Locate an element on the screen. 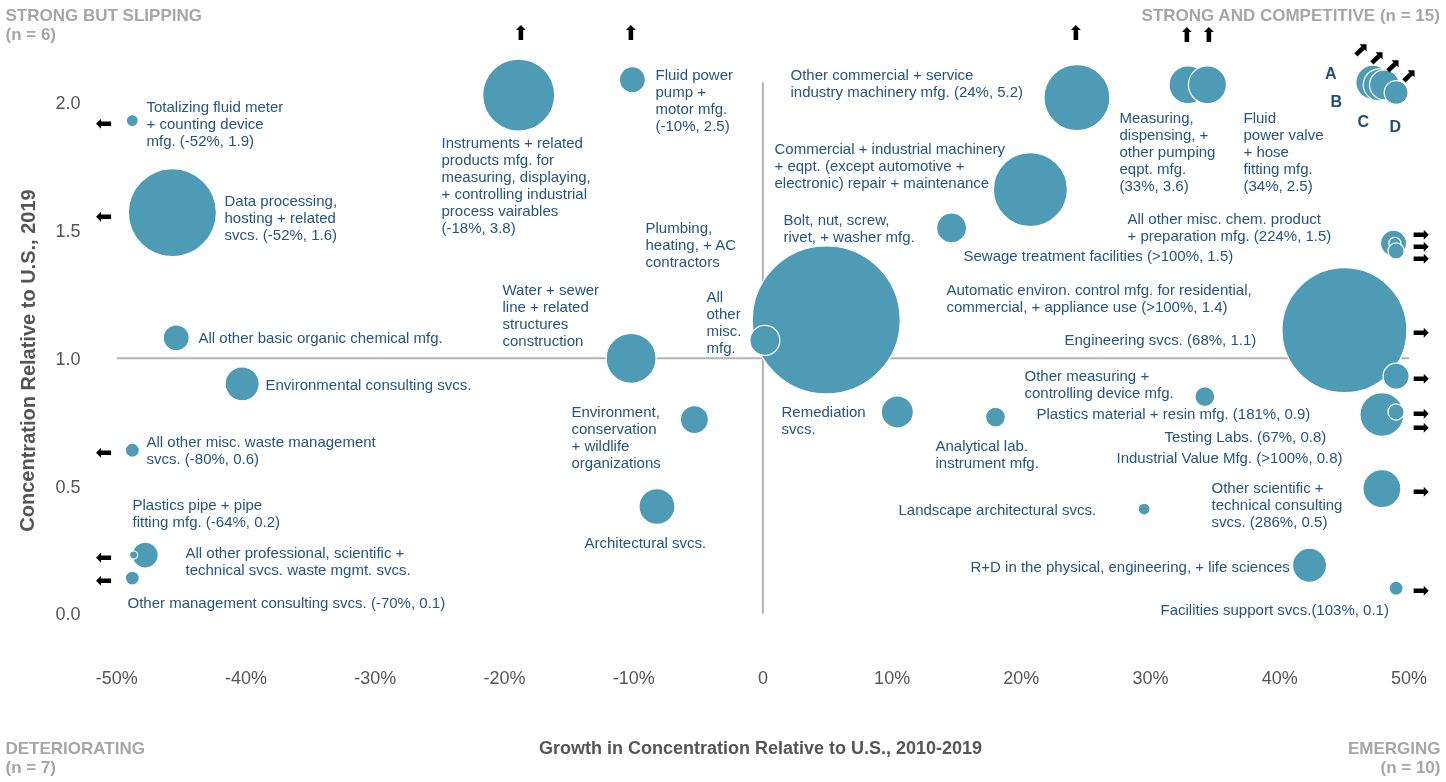  y-tick-label: 1.5 is located at coordinates (68, 231).